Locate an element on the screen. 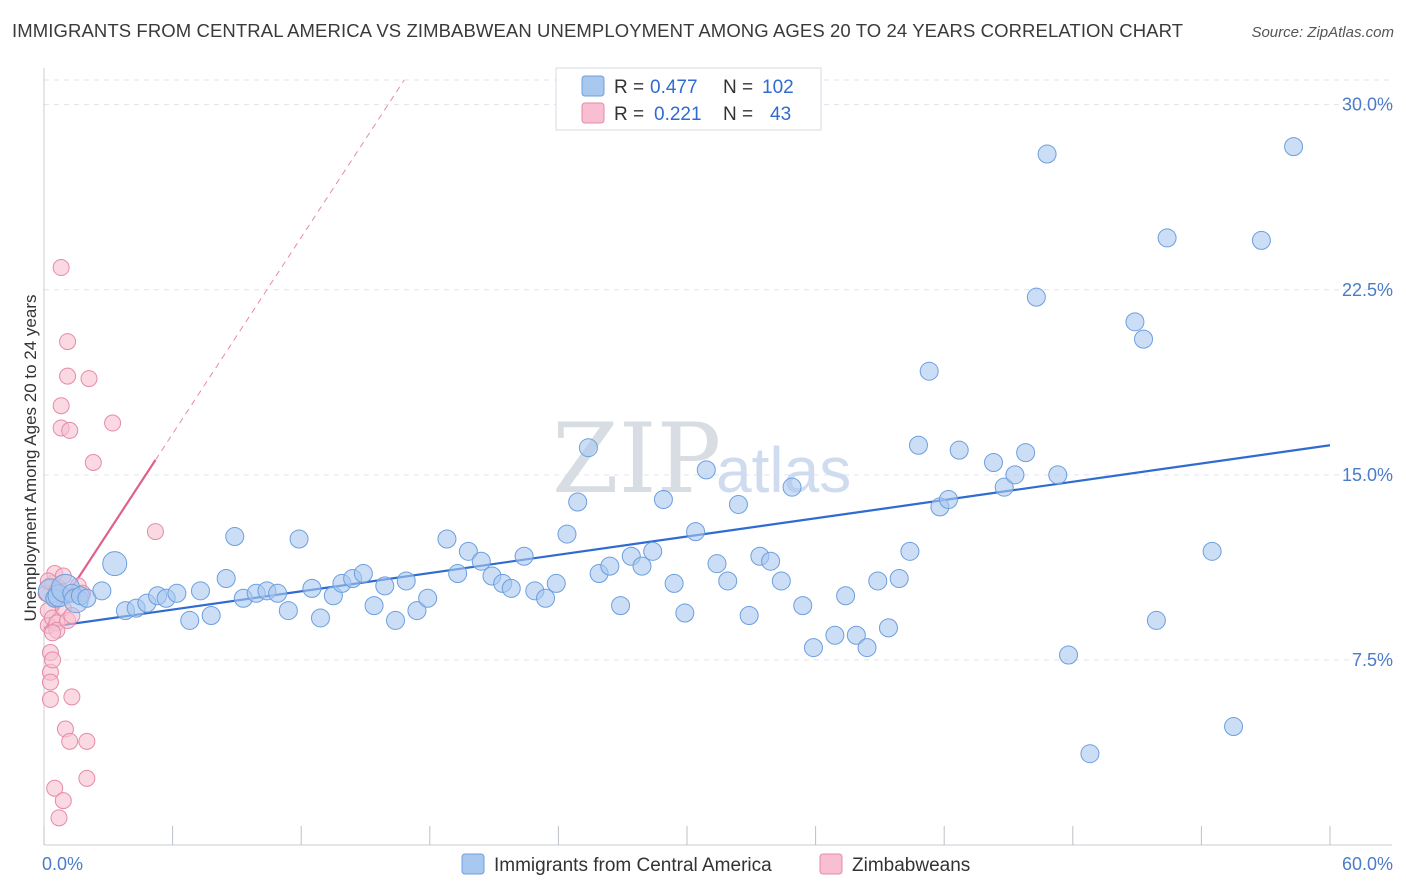  legend-swatch-pink is located at coordinates (593, 113).